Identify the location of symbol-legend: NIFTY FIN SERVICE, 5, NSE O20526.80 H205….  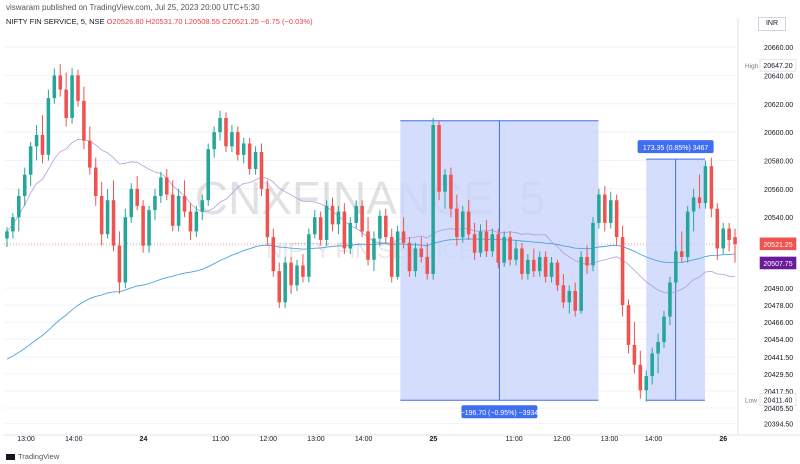
(159, 21).